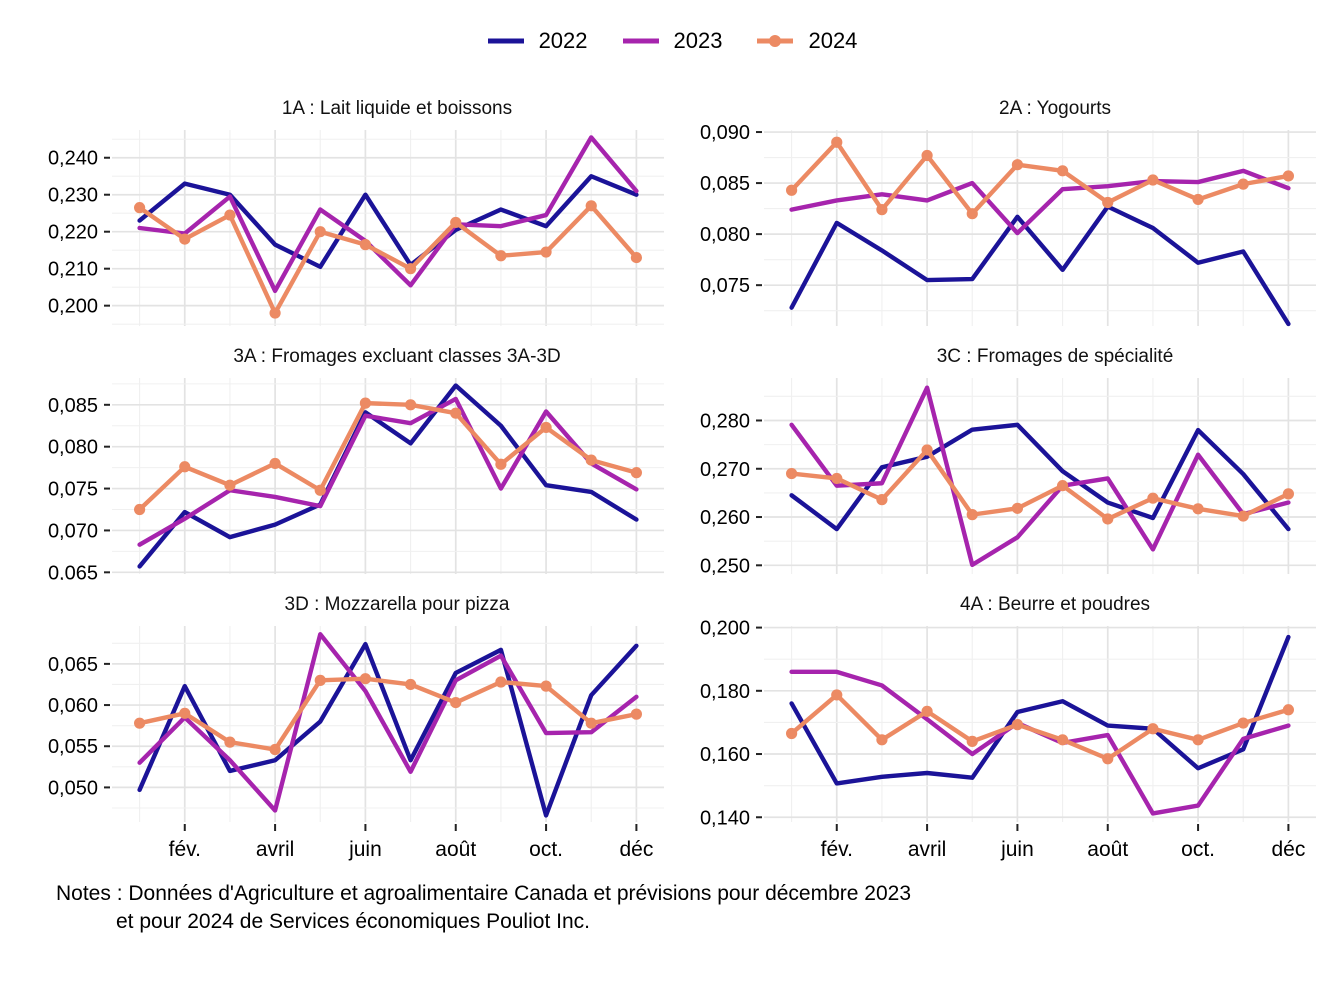 The width and height of the screenshot is (1344, 984). What do you see at coordinates (73, 531) in the screenshot?
I see `svg-text: 0,070` at bounding box center [73, 531].